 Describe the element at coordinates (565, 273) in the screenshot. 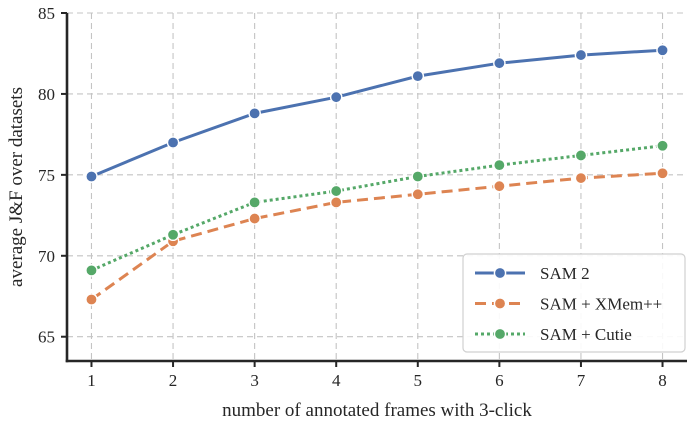

I see `legend-label: SAM 2` at that location.